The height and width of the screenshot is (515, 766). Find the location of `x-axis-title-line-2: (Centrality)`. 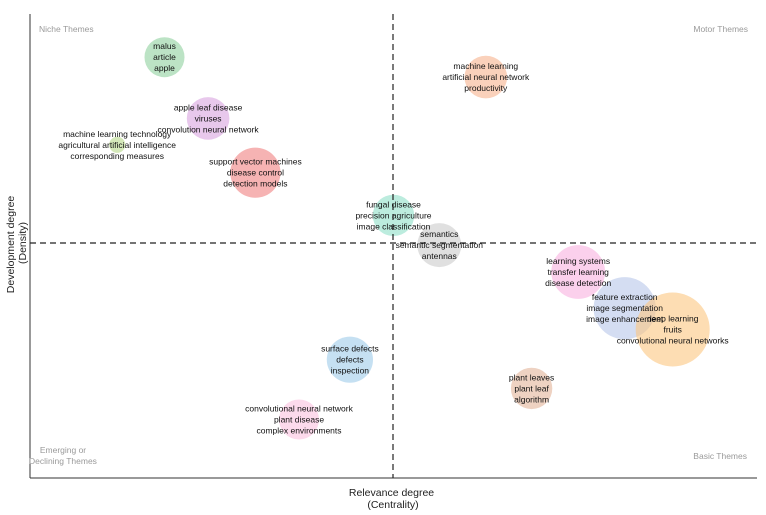

x-axis-title-line-2: (Centrality) is located at coordinates (392, 505).